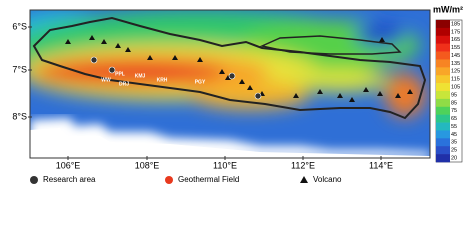  I want to click on lat-label: 8°S, so click(19, 116).